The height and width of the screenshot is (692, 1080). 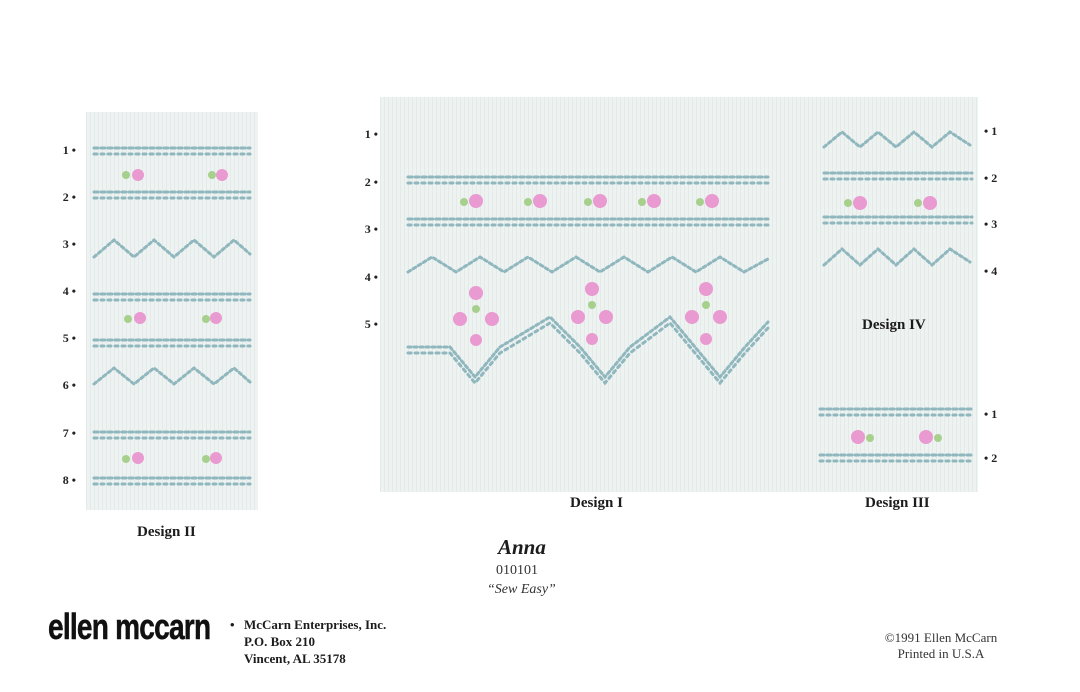 I want to click on copyright-notice: ©1991 Ellen McCarn Printed in U.S.A, so click(x=941, y=646).